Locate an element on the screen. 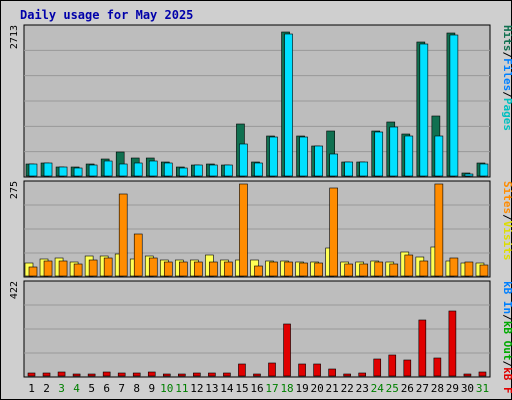 Image resolution: width=512 pixels, height=400 pixels. x-tick-label: 12 is located at coordinates (196, 388).